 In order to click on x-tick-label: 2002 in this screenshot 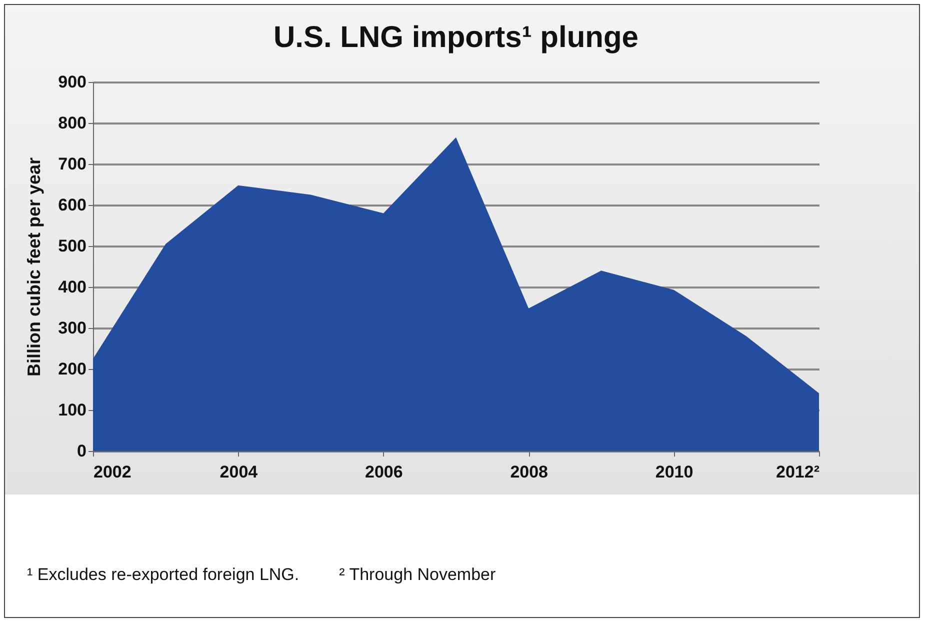, I will do `click(113, 472)`.